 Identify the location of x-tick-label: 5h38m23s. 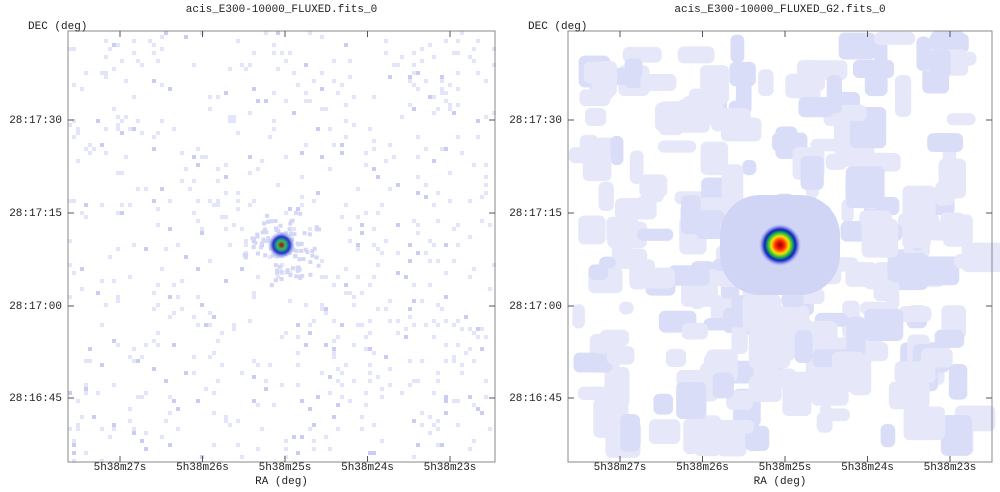
(950, 468).